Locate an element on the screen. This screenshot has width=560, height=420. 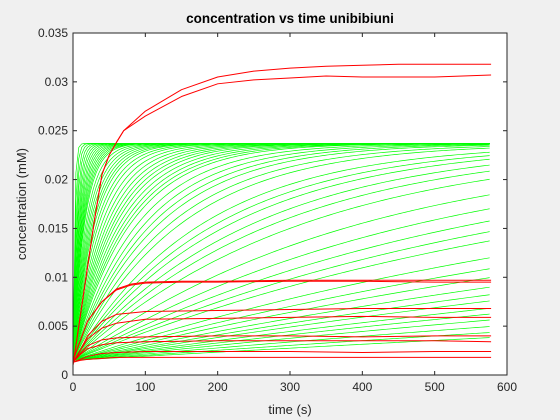
y-tick-label-2: 0.01 is located at coordinates (57, 277).